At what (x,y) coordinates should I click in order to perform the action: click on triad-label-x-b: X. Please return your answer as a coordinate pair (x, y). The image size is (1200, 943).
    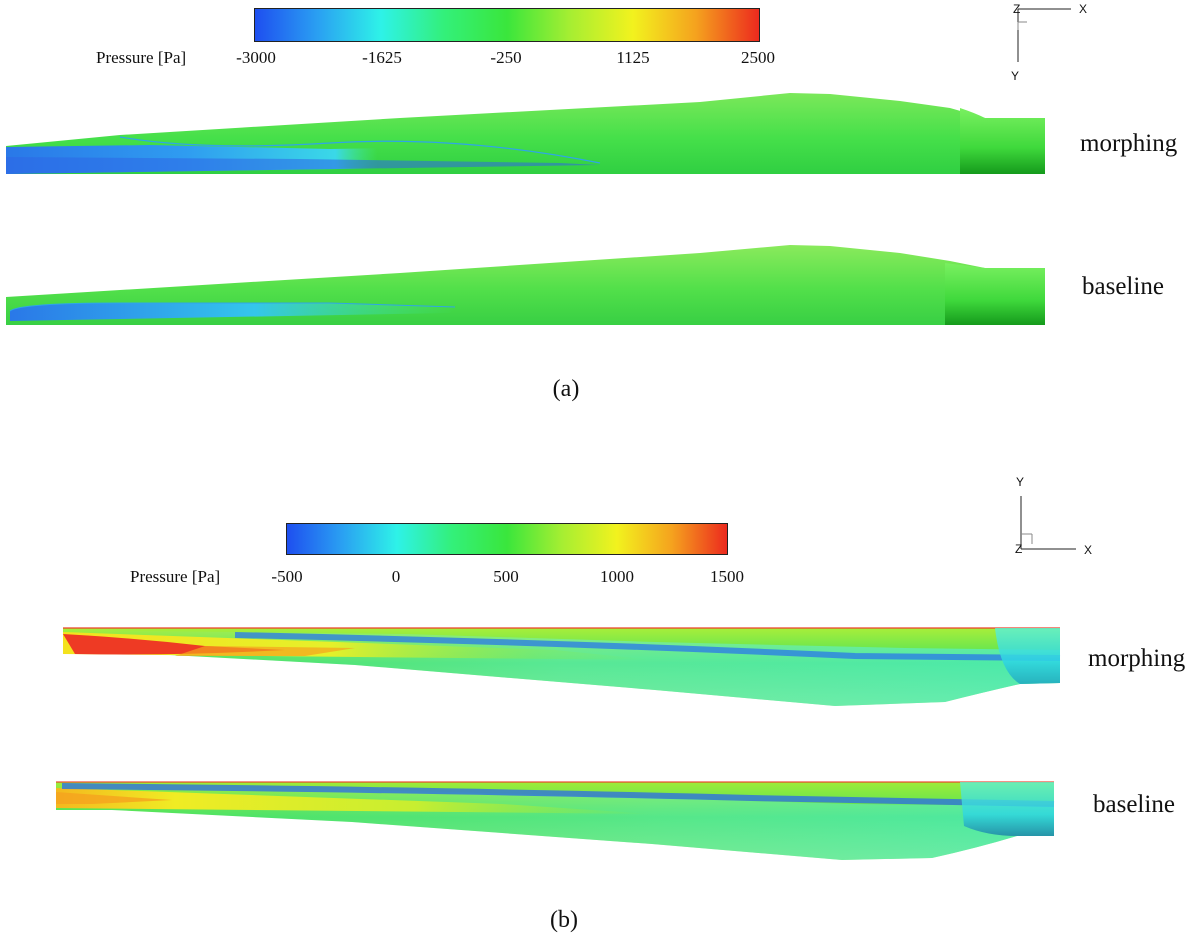
    Looking at the image, I should click on (1088, 550).